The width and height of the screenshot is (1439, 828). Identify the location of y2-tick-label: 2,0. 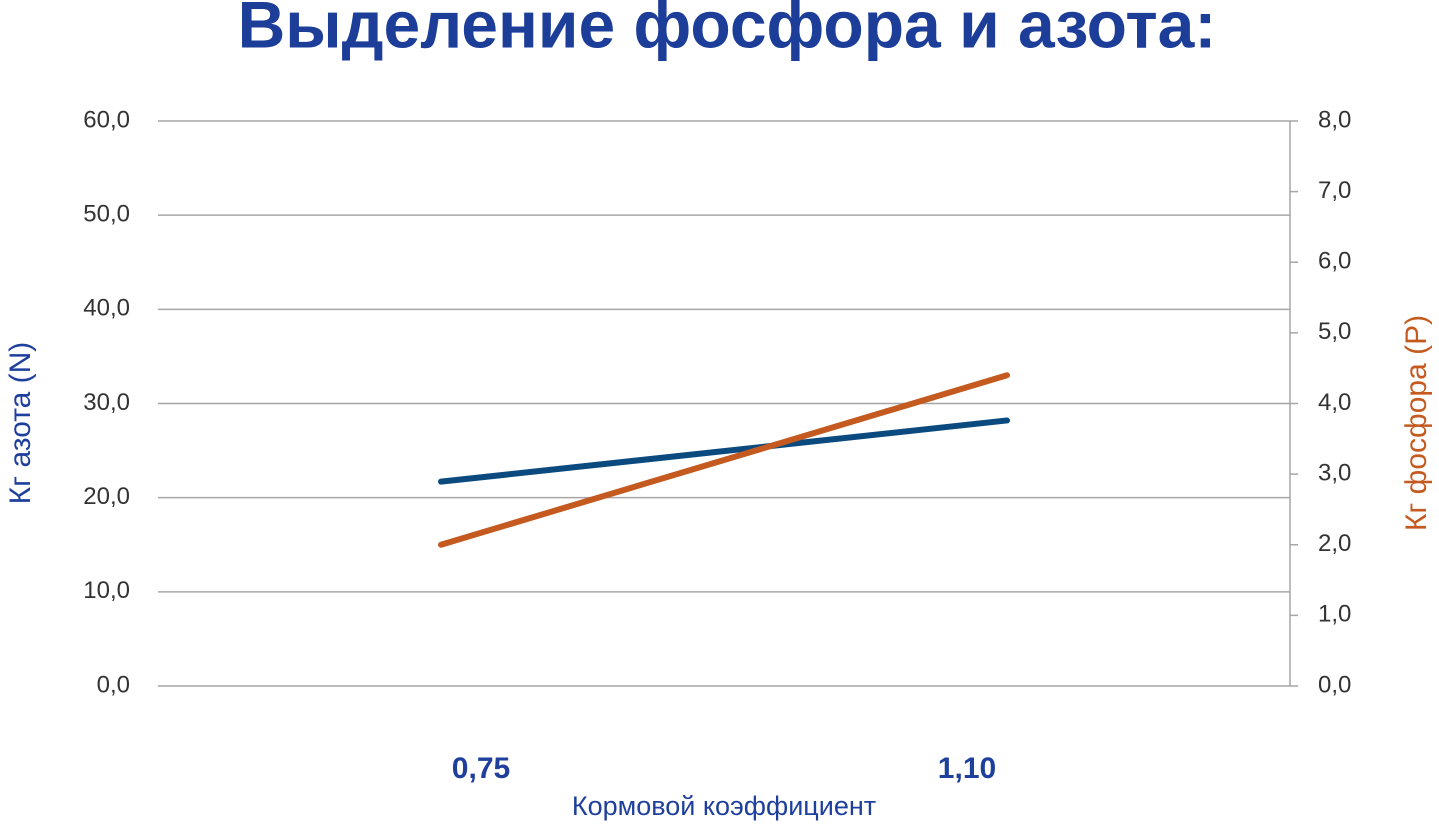
(1334, 543).